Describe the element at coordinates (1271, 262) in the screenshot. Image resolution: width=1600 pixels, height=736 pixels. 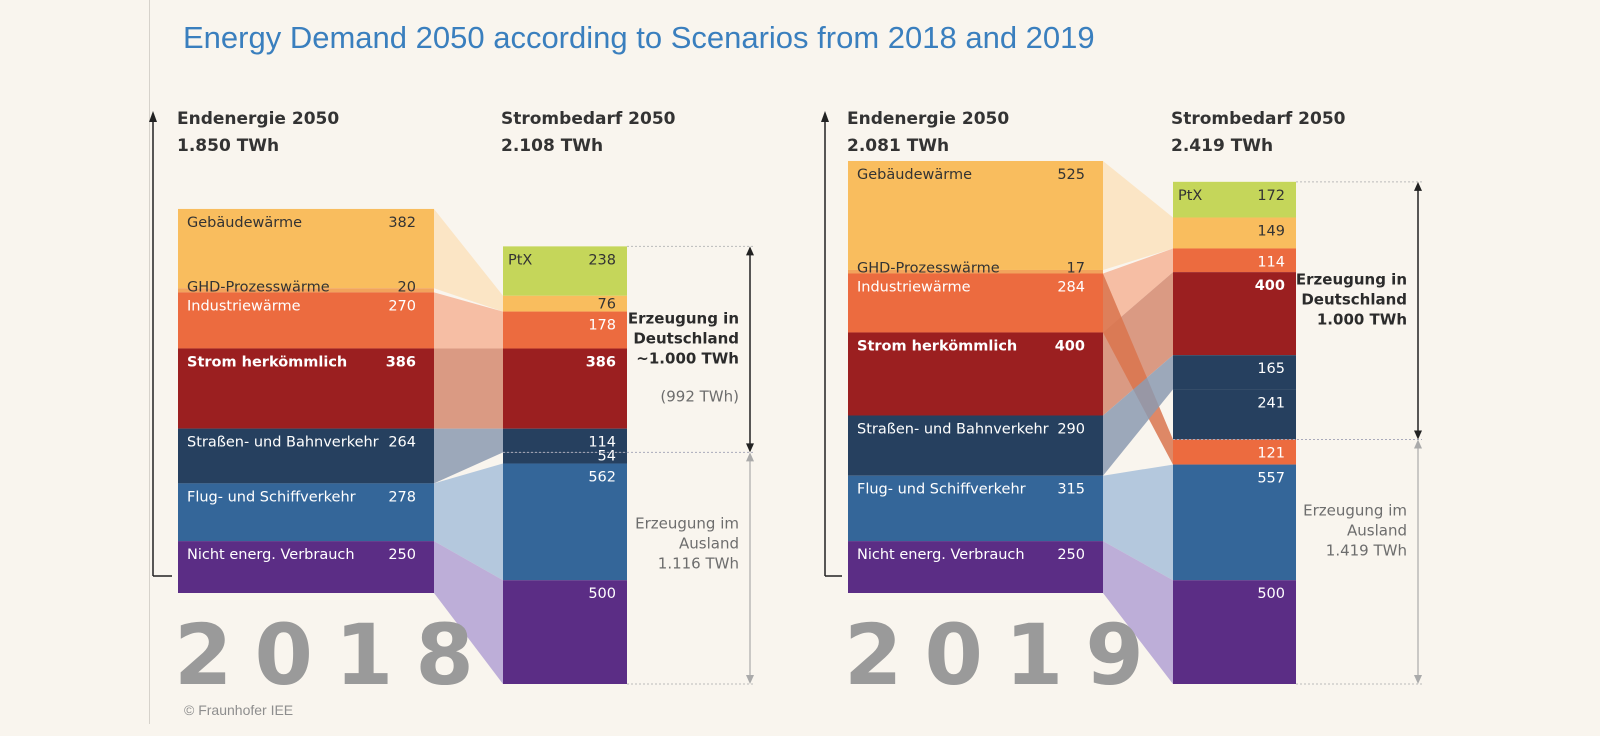
I see `strombedarf-value-2: 114` at that location.